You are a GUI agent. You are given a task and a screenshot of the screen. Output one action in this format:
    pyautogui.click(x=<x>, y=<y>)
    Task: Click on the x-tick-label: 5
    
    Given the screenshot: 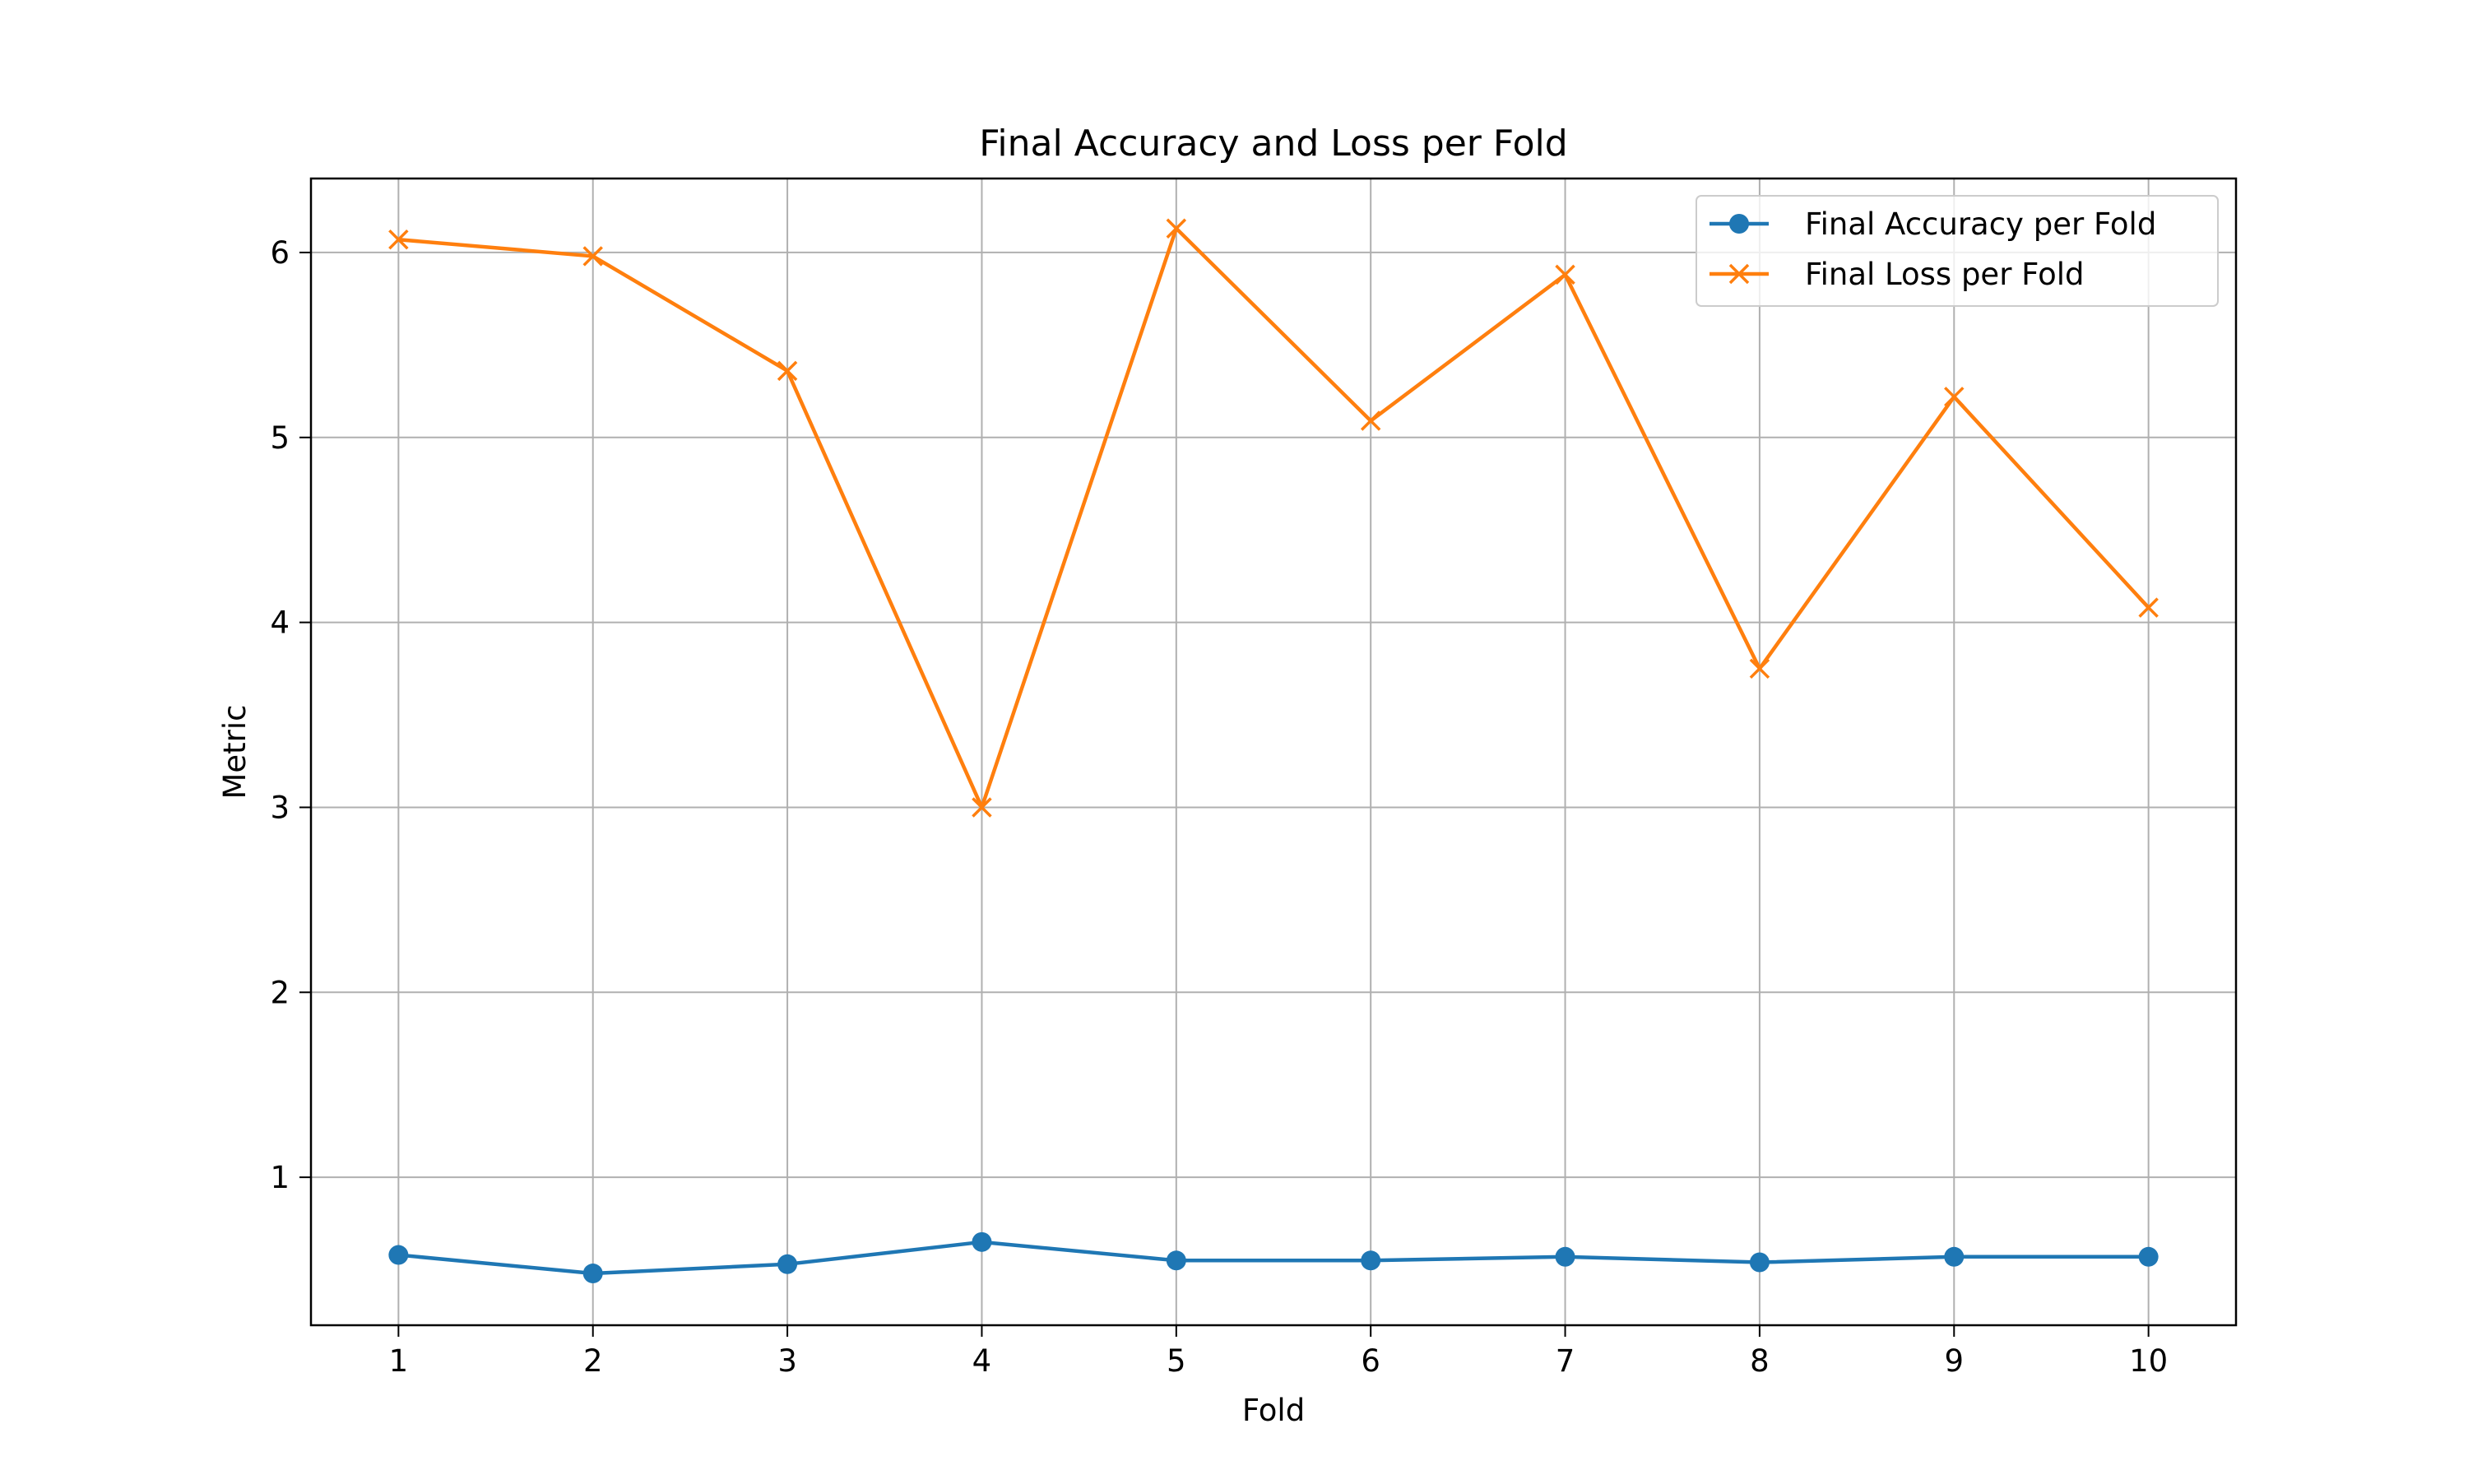 What is the action you would take?
    pyautogui.click(x=1176, y=1361)
    